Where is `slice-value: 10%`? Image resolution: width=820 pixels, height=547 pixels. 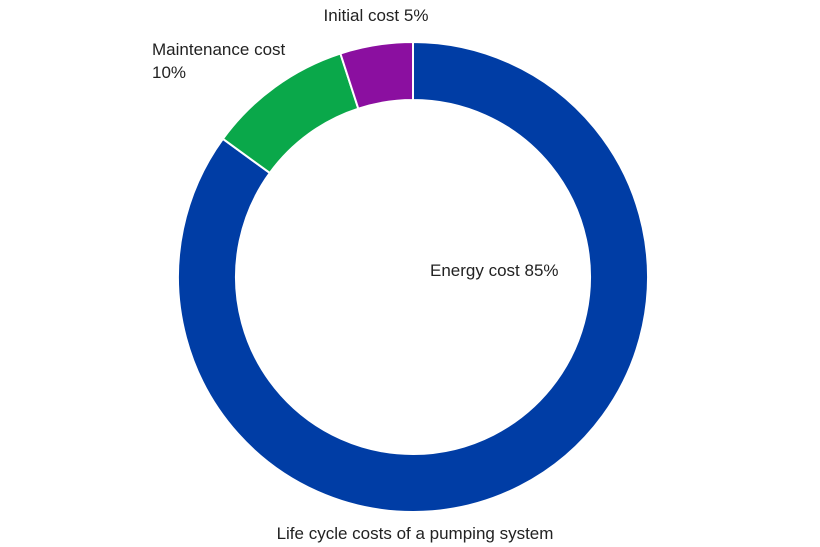
slice-value: 10% is located at coordinates (169, 72).